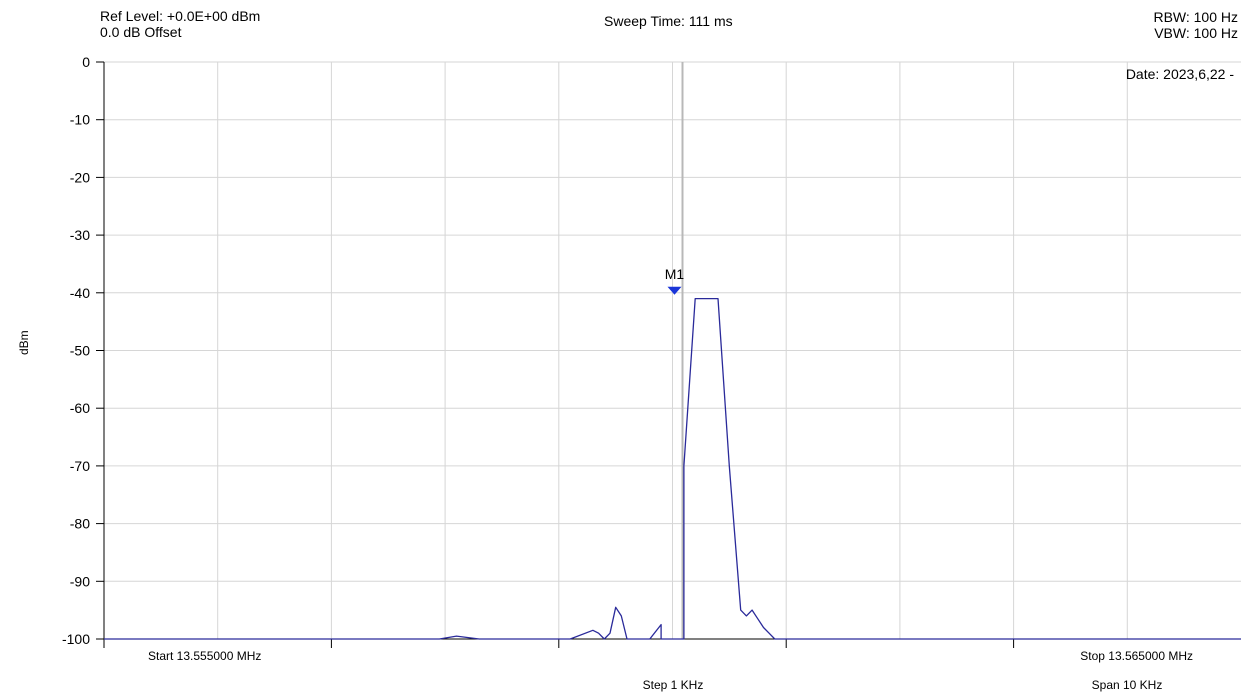  Describe the element at coordinates (80, 120) in the screenshot. I see `y-tick-label: -10` at that location.